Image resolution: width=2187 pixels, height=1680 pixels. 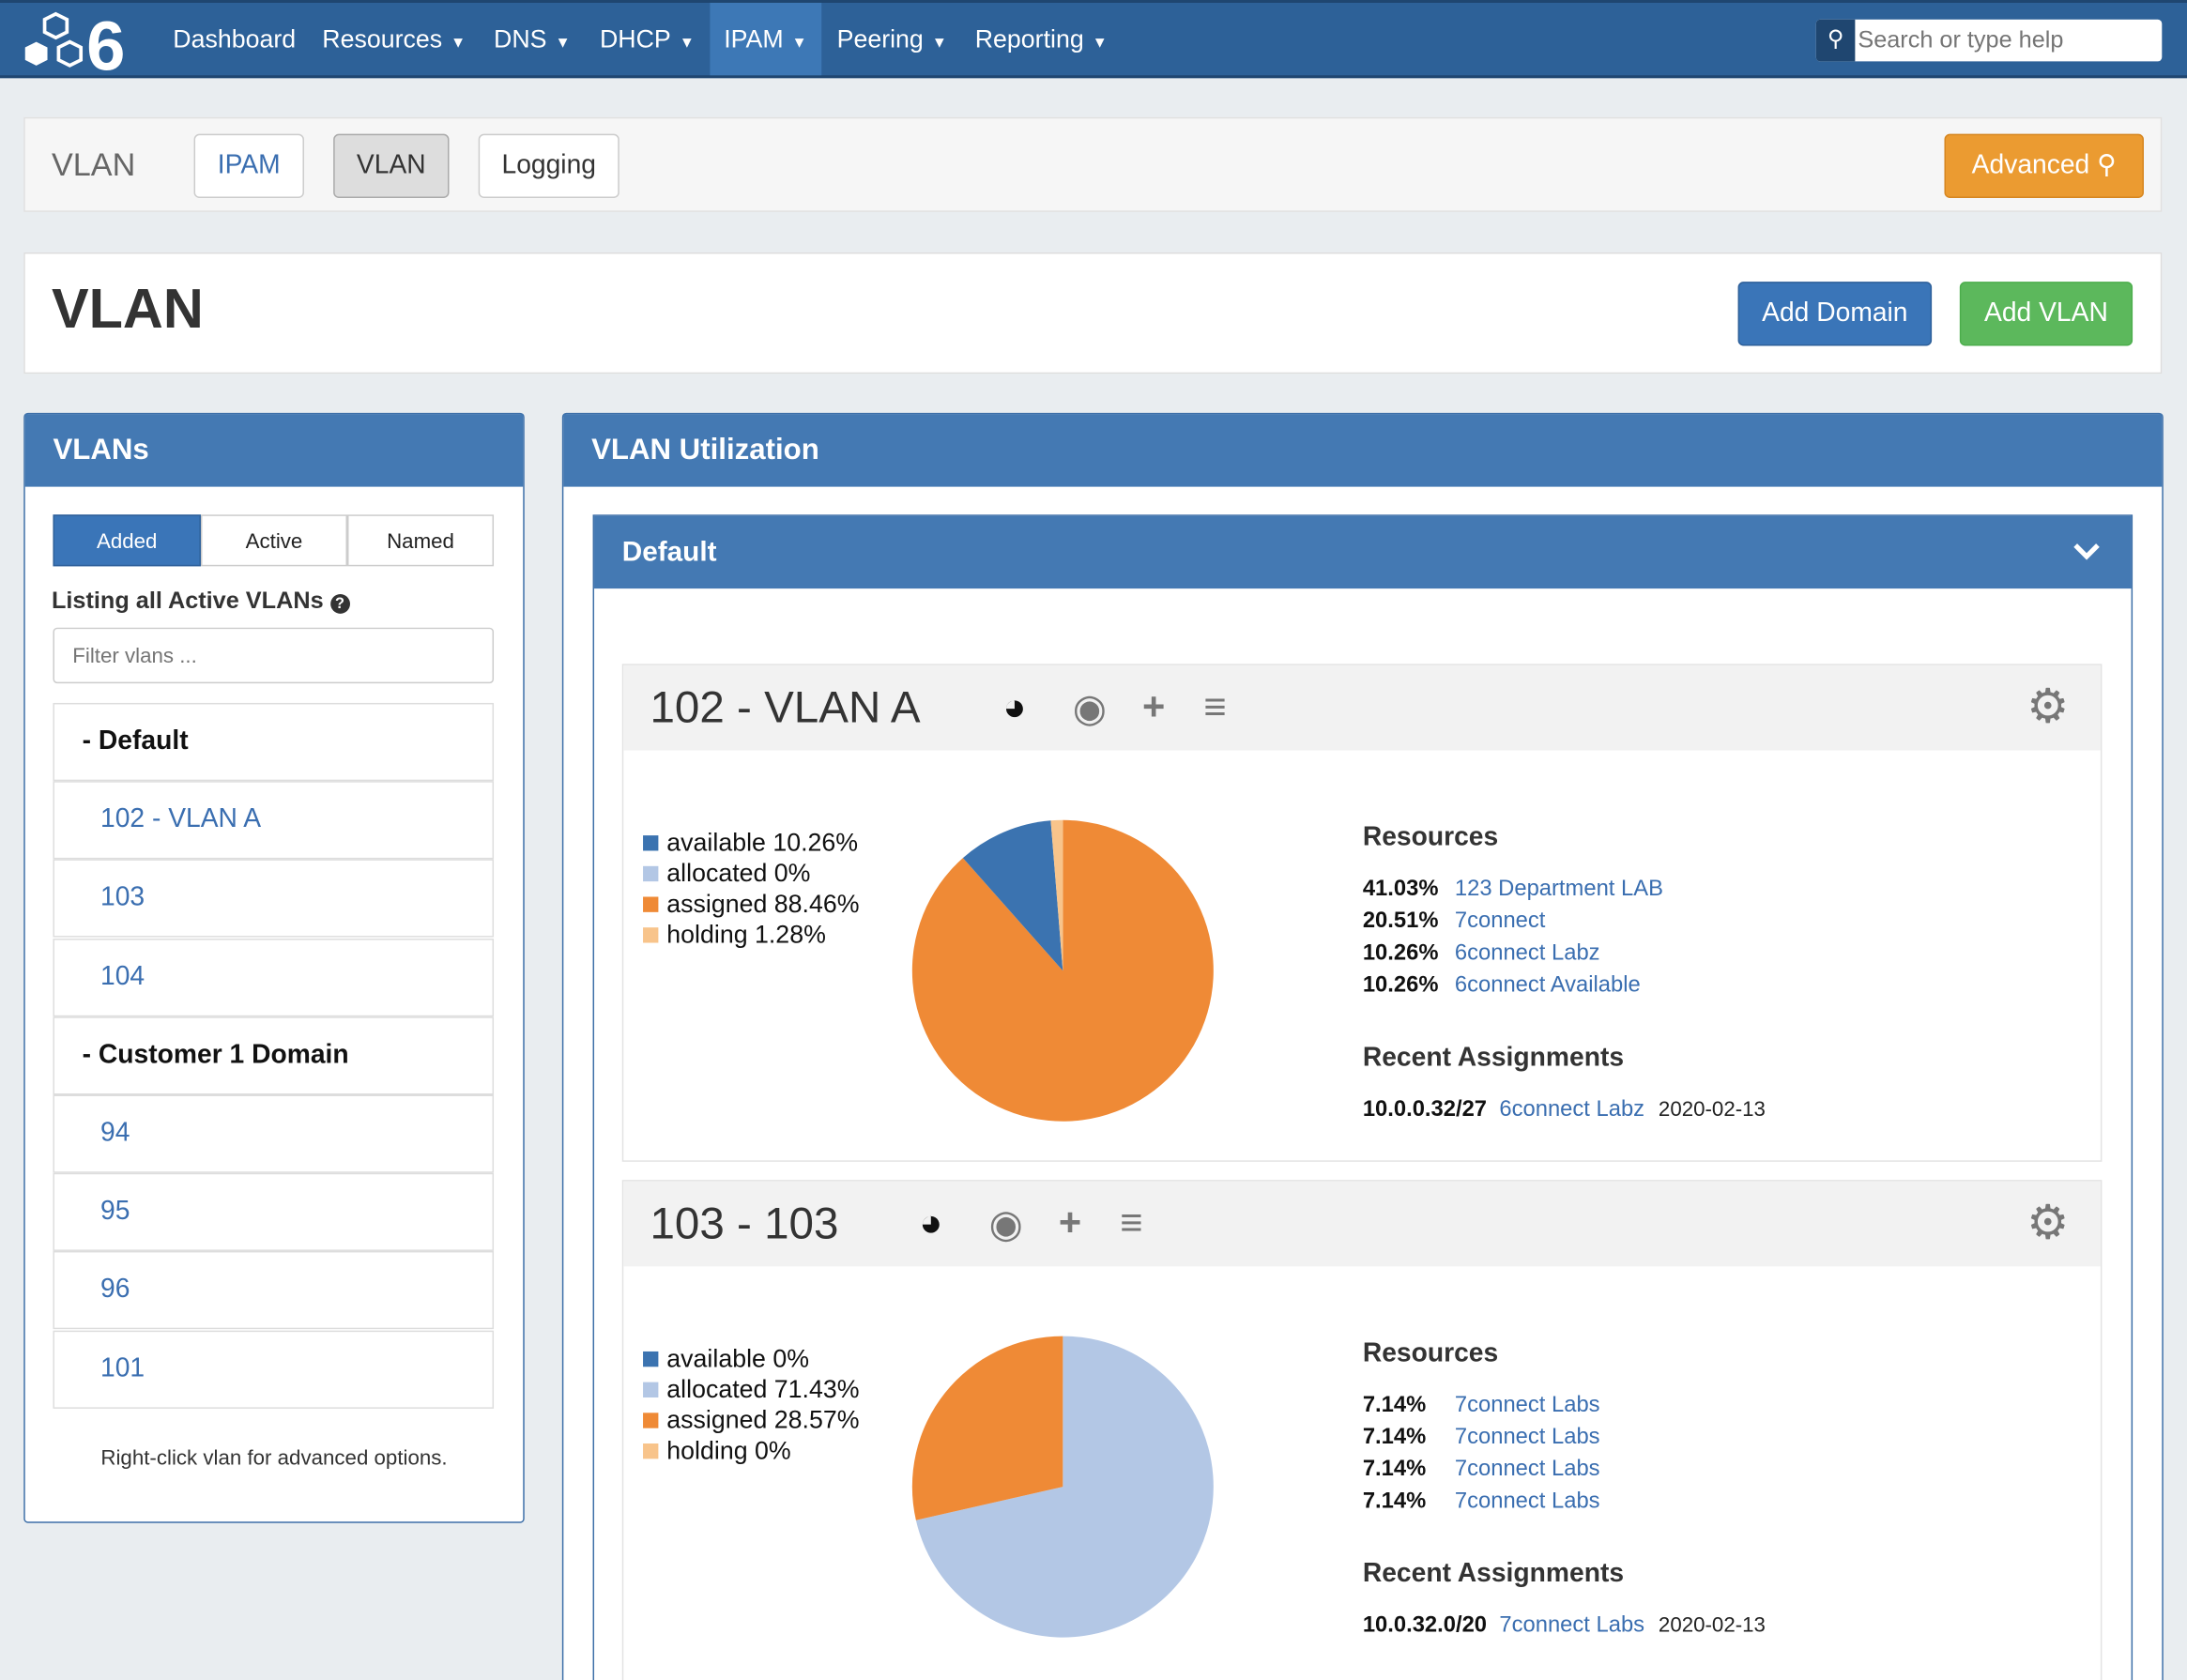 I want to click on help-icon: ?, so click(x=339, y=604).